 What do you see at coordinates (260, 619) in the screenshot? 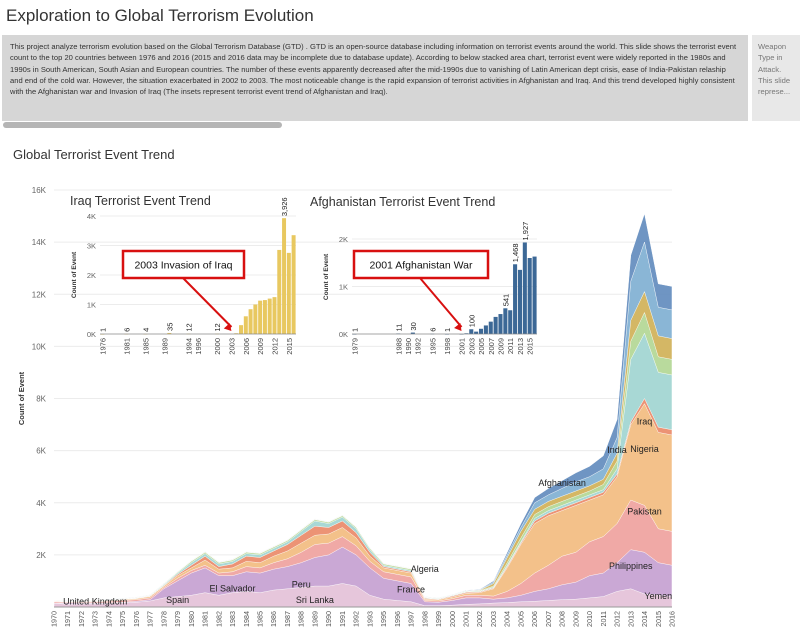
I see `x-tick-label: 1985` at bounding box center [260, 619].